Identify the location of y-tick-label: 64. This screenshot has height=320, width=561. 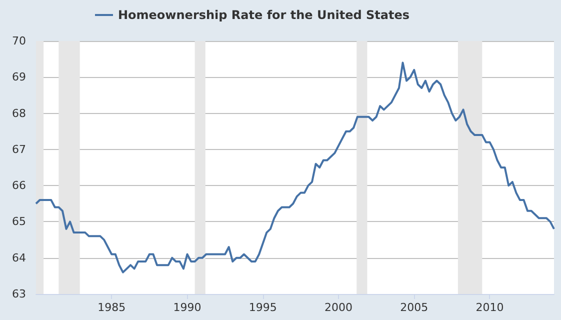
(19, 257).